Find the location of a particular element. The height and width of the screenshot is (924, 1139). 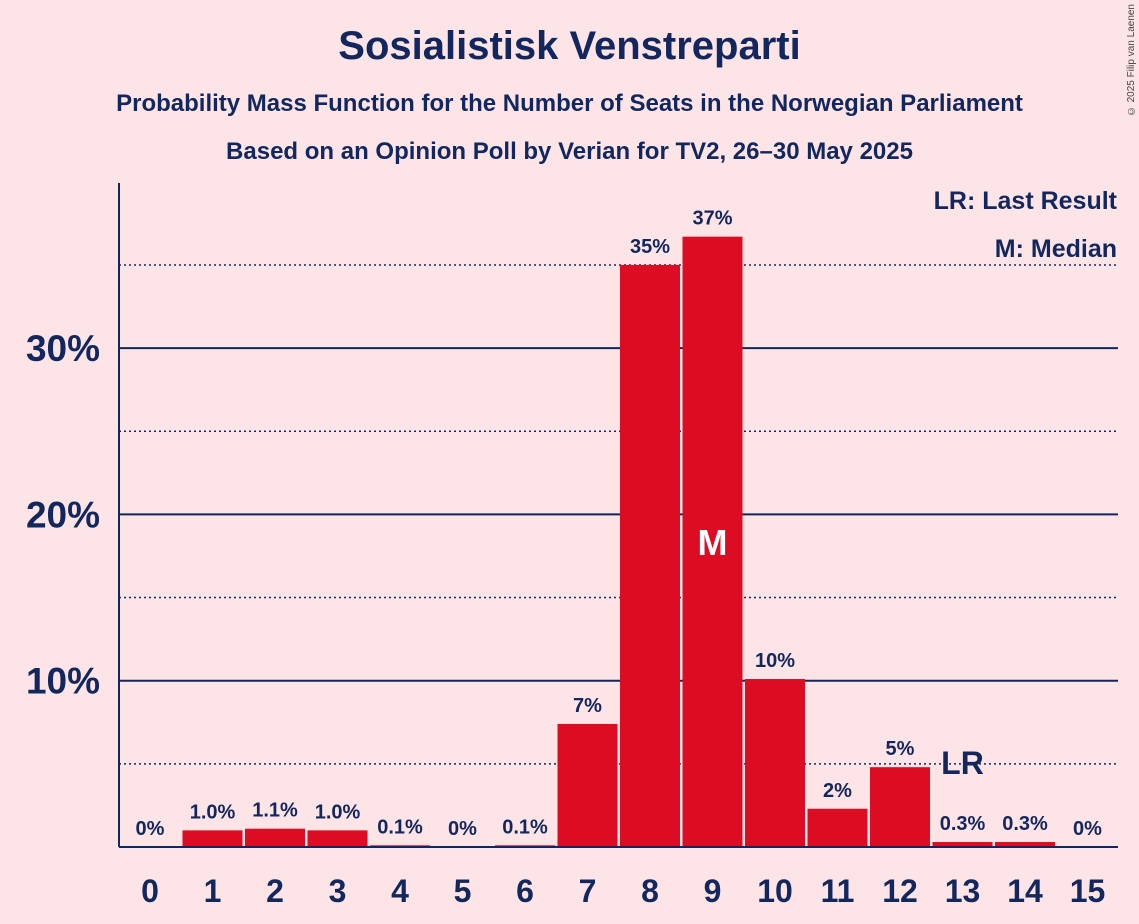

data-label: 1.1% is located at coordinates (275, 811).